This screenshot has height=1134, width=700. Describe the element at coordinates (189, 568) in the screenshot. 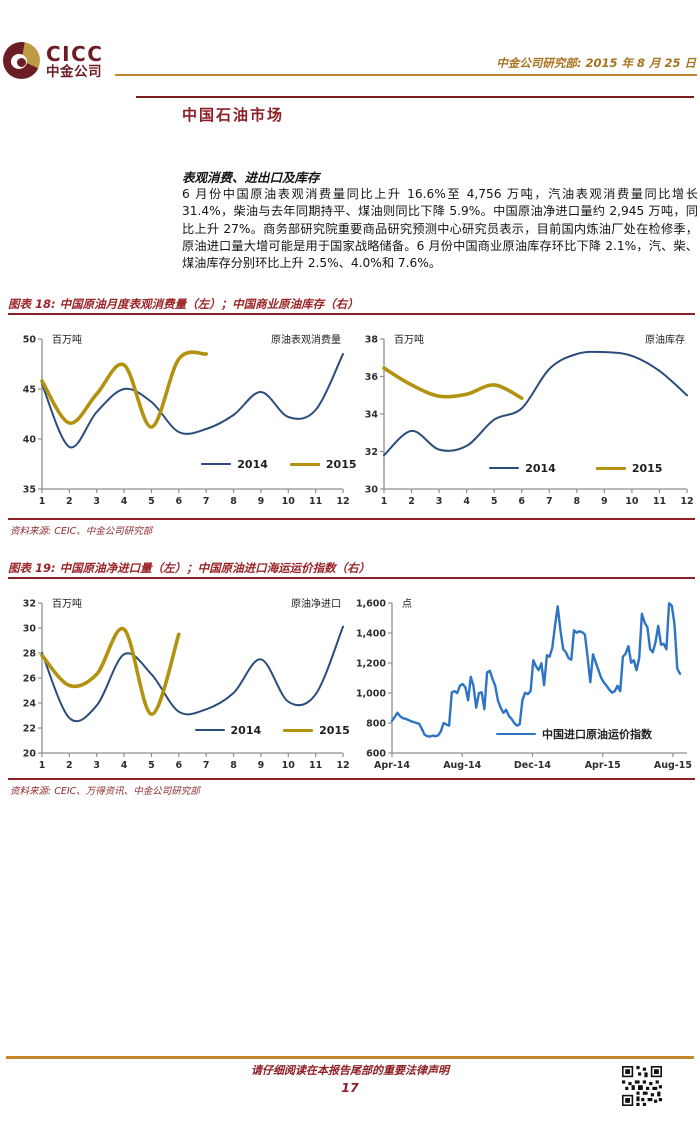

I see `figure19-title: 图表 19: 中国原油净进口量（左）；中国原油进口海运运价指数（右）` at that location.